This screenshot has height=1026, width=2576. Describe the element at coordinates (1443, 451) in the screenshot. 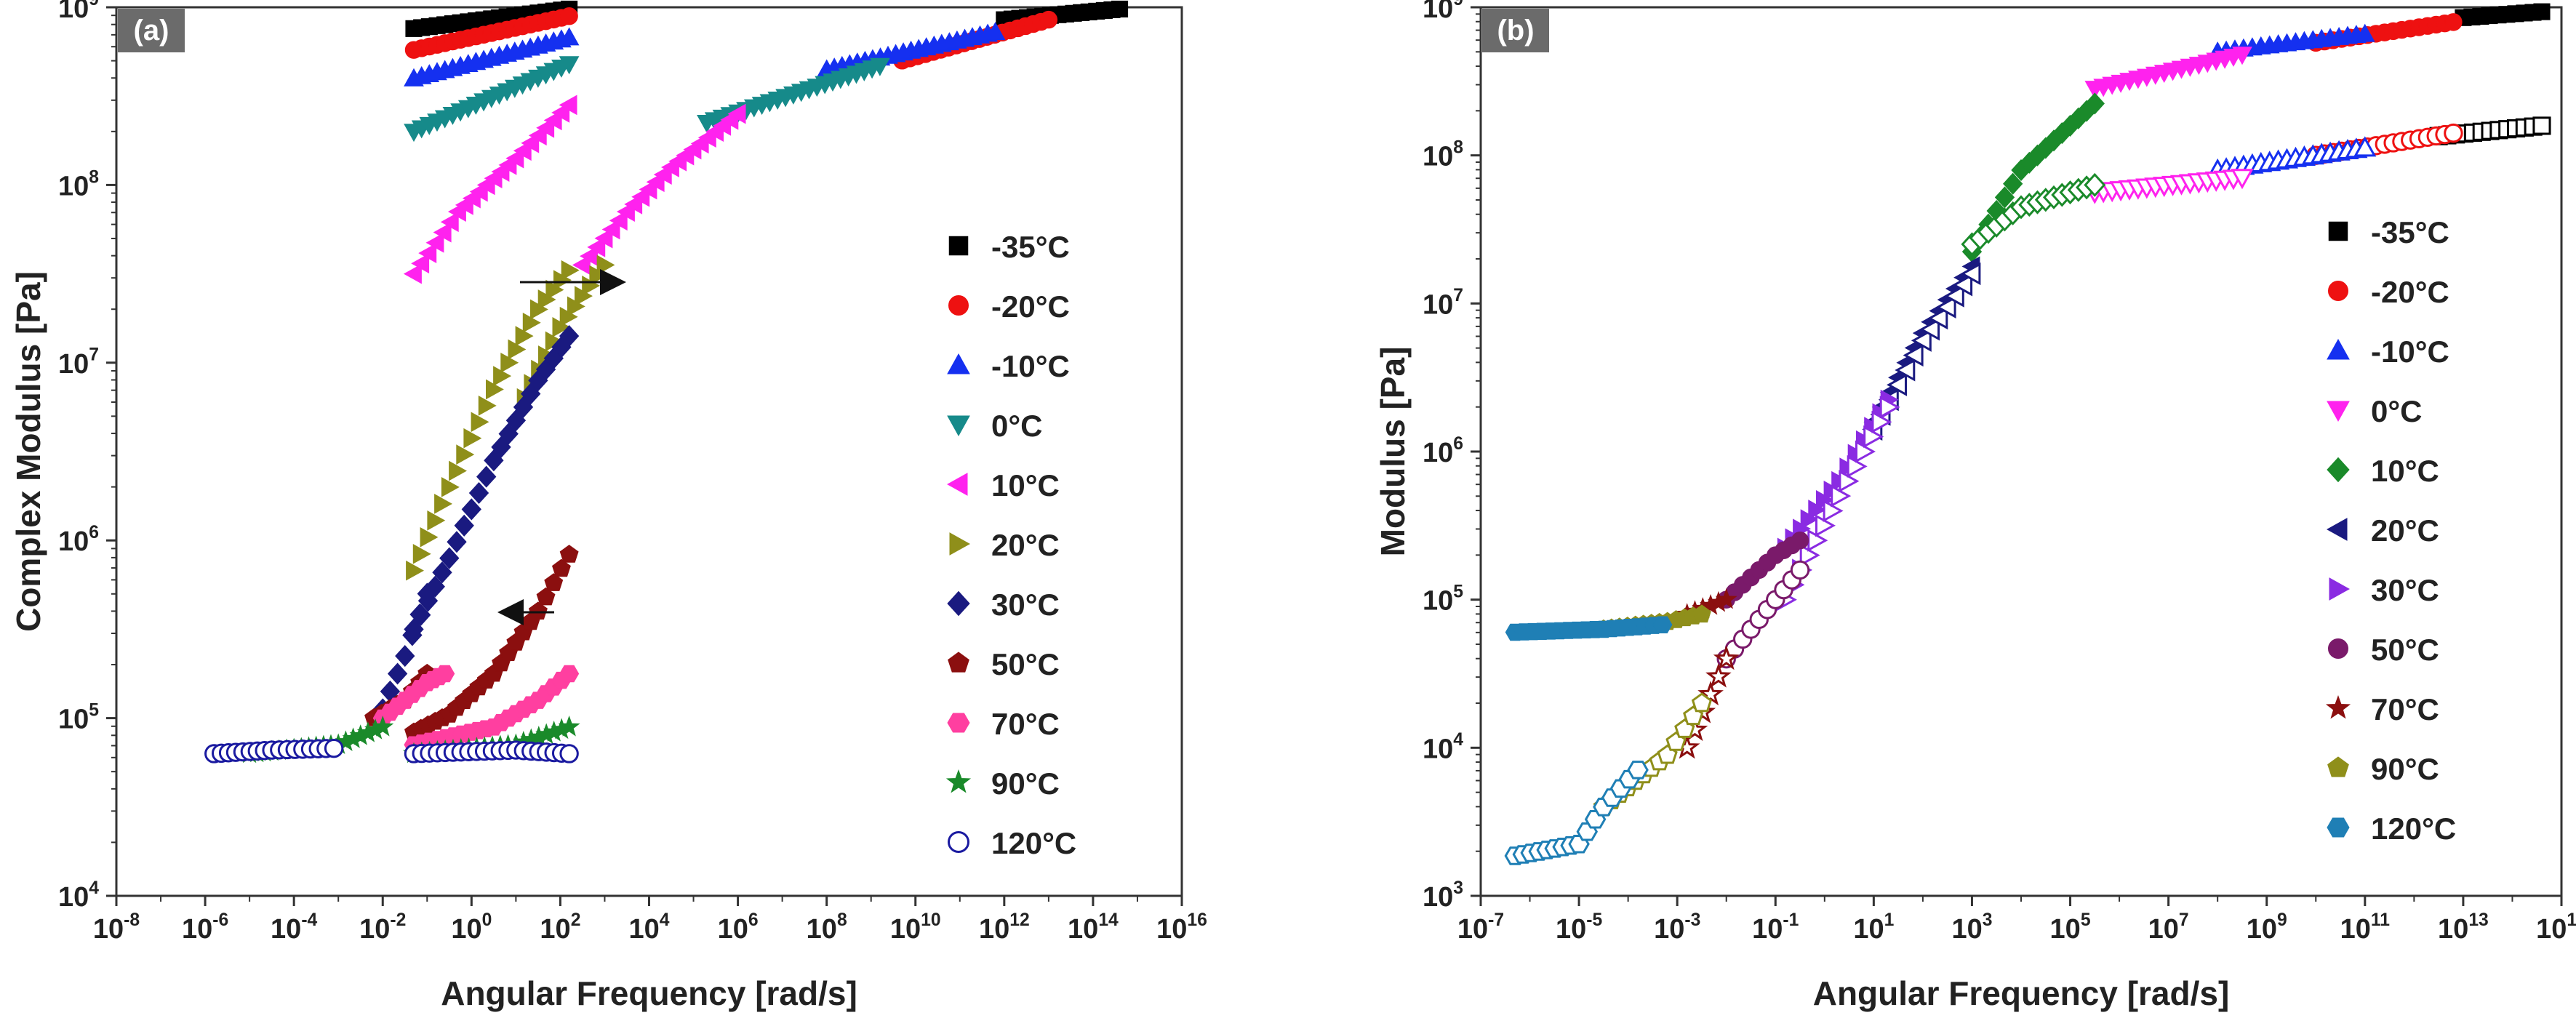

I see `y-tick-label: 10⁶` at that location.